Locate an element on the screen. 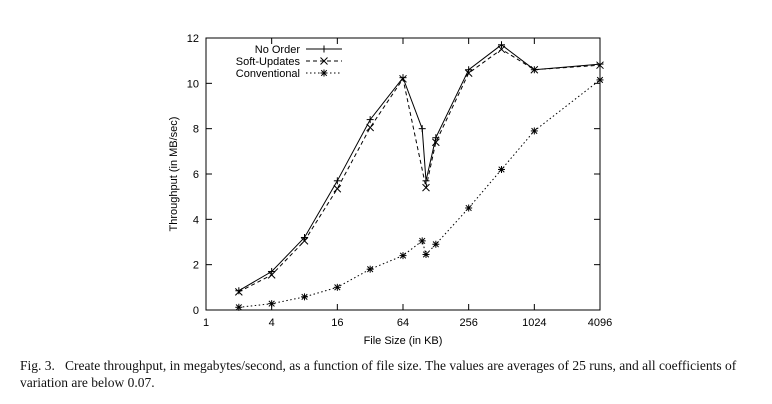 This screenshot has height=404, width=772. x-tick-label: 1024 is located at coordinates (534, 323).